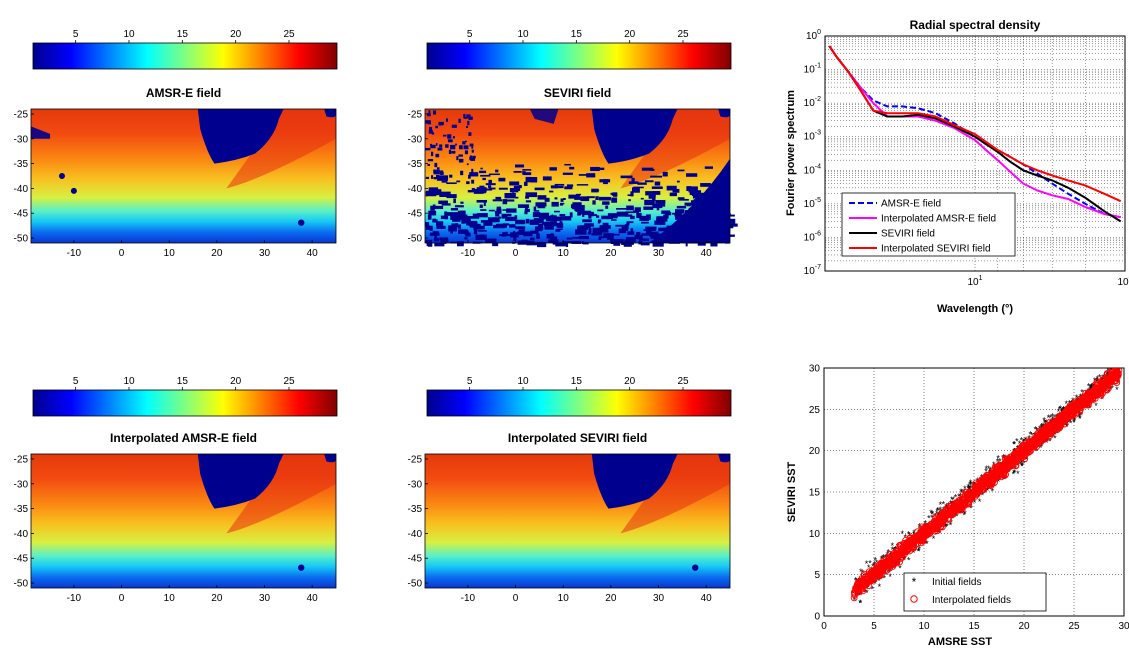  I want to click on map-x-tick-label: -10, so click(468, 253).